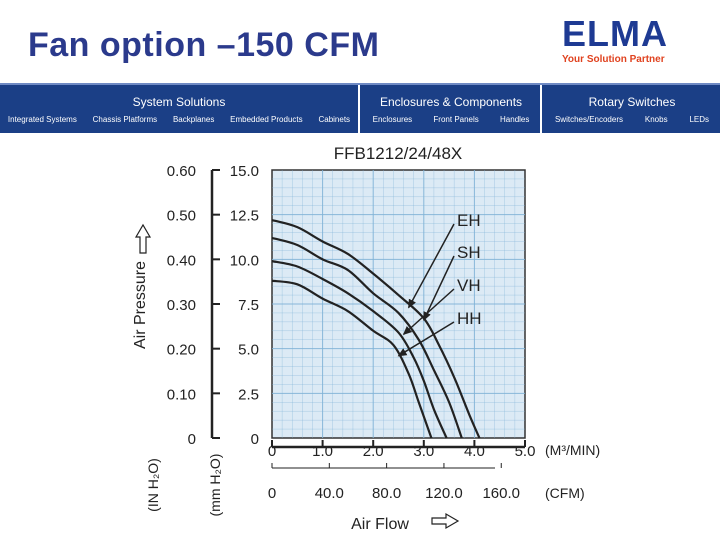 The width and height of the screenshot is (720, 540). Describe the element at coordinates (699, 119) in the screenshot. I see `nav-item-leds: LEDs` at that location.